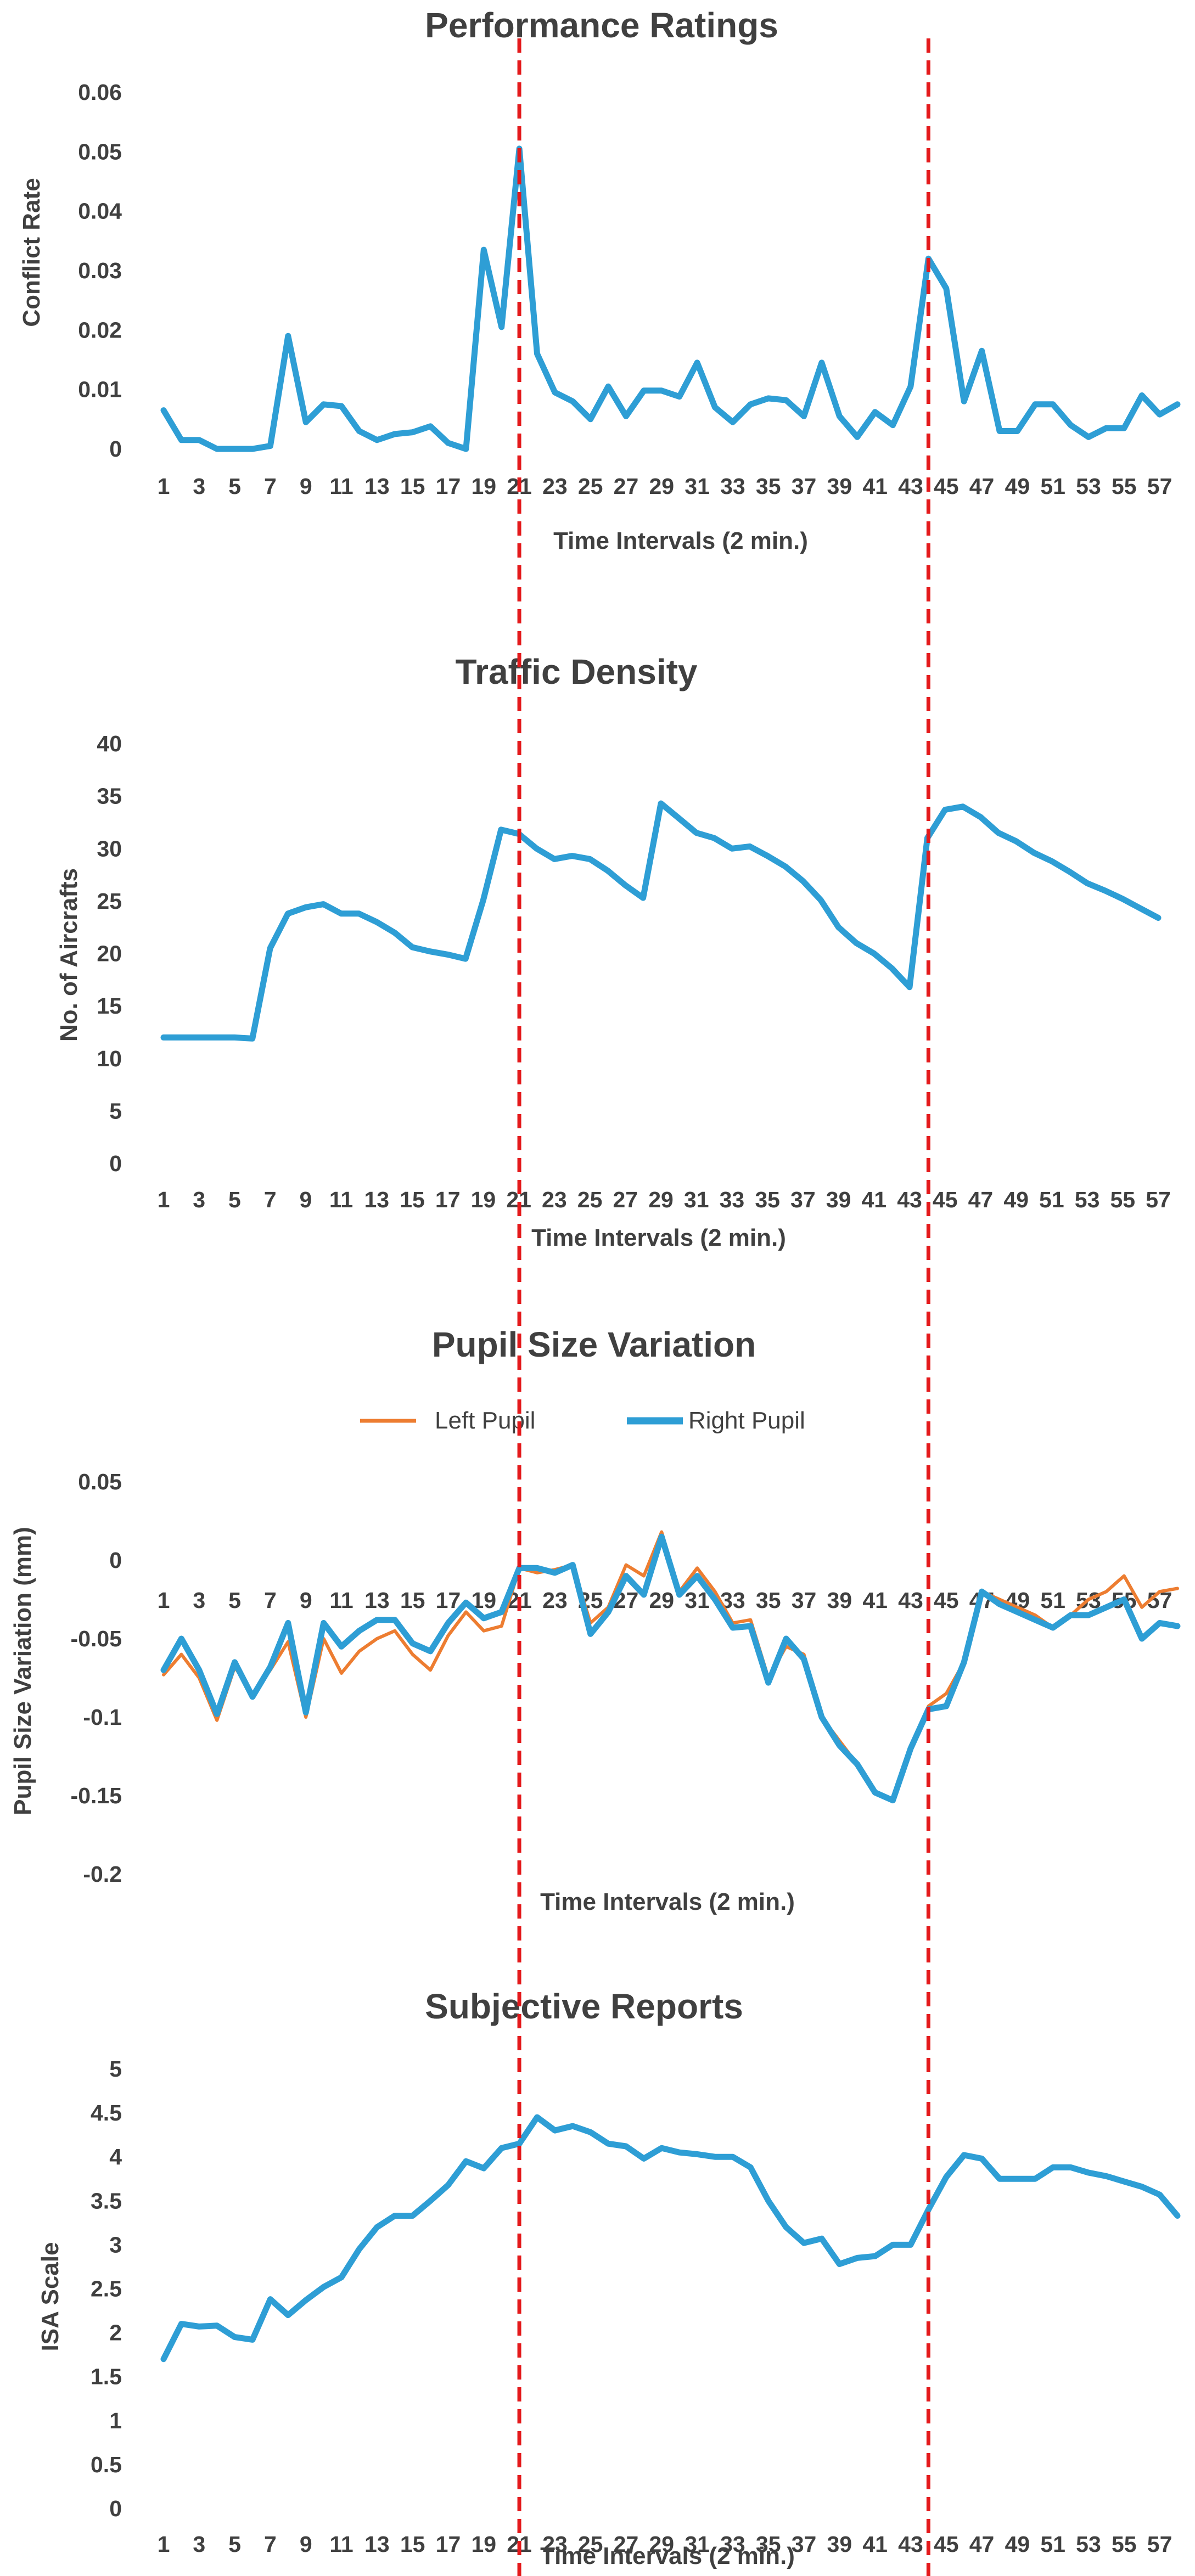  What do you see at coordinates (115, 2421) in the screenshot?
I see `y-tick-label: 1` at bounding box center [115, 2421].